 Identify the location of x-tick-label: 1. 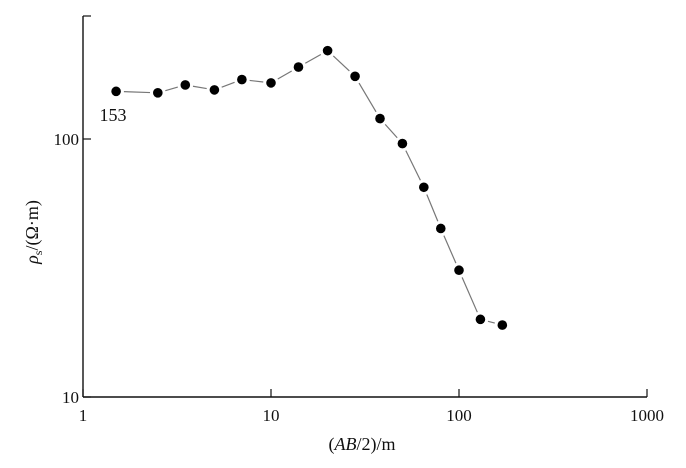
(83, 415).